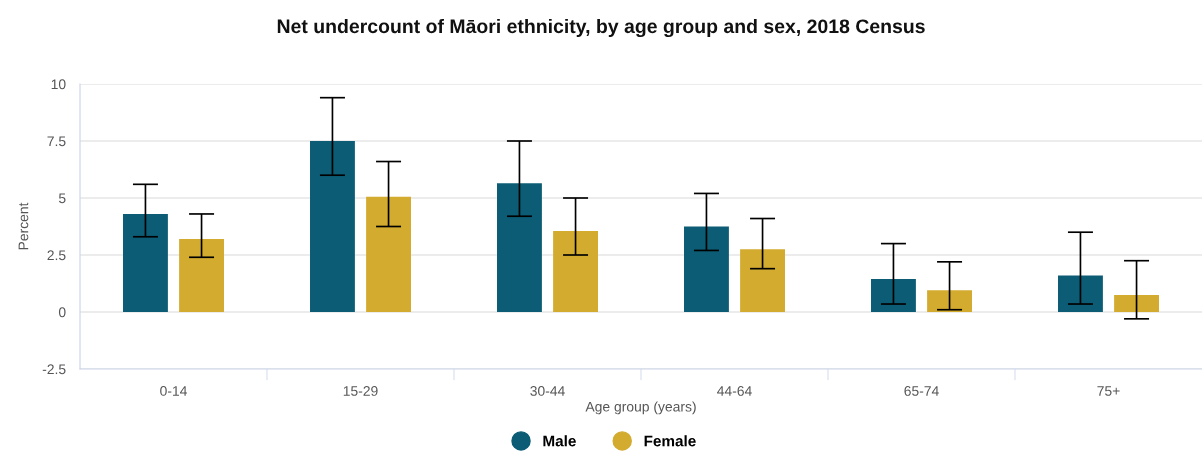 The width and height of the screenshot is (1202, 464). I want to click on chart-title: Net undercount of Māori ethnicity, by age group and sex, 2018 Census, so click(601, 28).